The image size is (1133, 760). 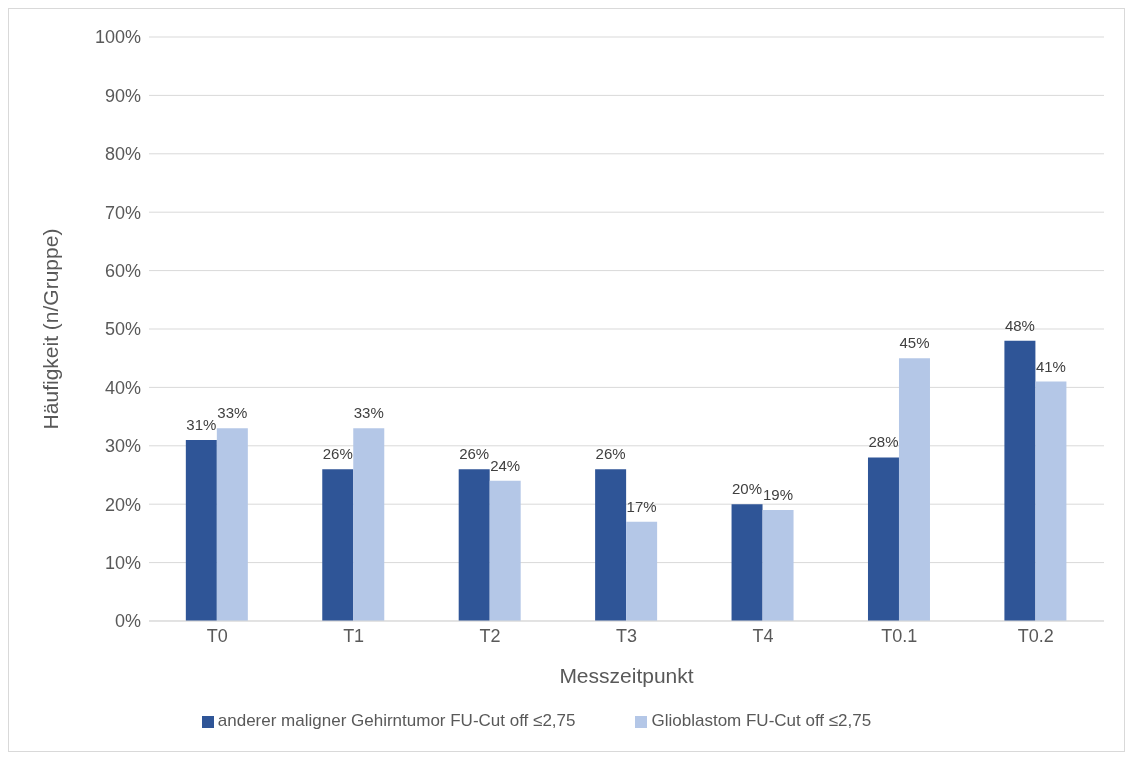 What do you see at coordinates (490, 635) in the screenshot?
I see `x-tick-label: T2` at bounding box center [490, 635].